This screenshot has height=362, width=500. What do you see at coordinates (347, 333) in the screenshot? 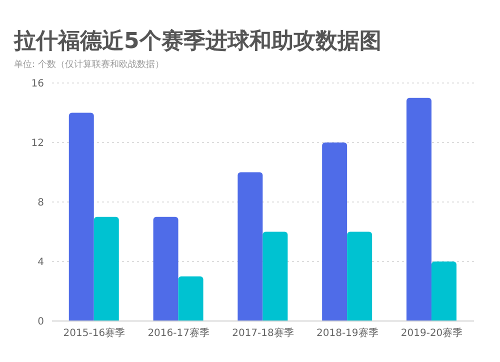
I see `x-tick-label: 2018-19赛季` at bounding box center [347, 333].